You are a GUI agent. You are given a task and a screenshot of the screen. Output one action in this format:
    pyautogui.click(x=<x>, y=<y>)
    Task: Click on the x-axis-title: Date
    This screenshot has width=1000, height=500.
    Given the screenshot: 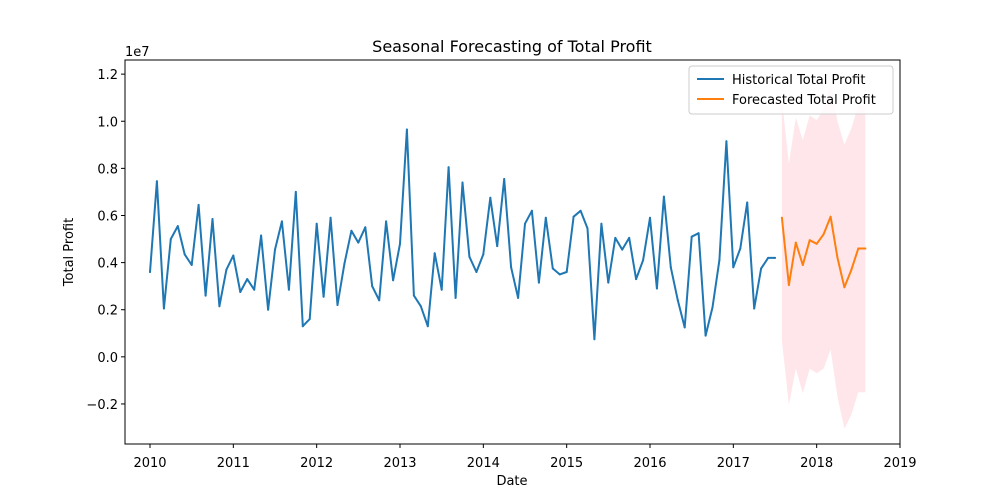 What is the action you would take?
    pyautogui.click(x=511, y=481)
    